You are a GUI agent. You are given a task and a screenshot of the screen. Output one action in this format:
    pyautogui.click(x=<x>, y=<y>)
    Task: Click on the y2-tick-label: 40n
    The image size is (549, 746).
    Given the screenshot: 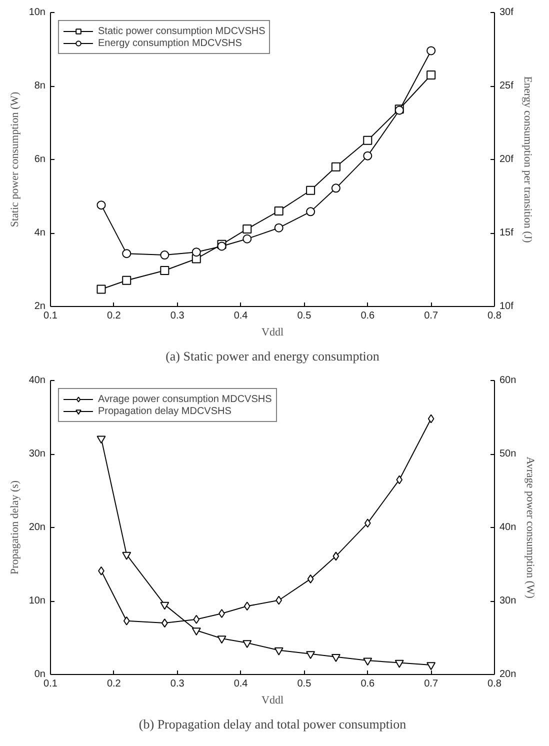 What is the action you would take?
    pyautogui.click(x=508, y=527)
    